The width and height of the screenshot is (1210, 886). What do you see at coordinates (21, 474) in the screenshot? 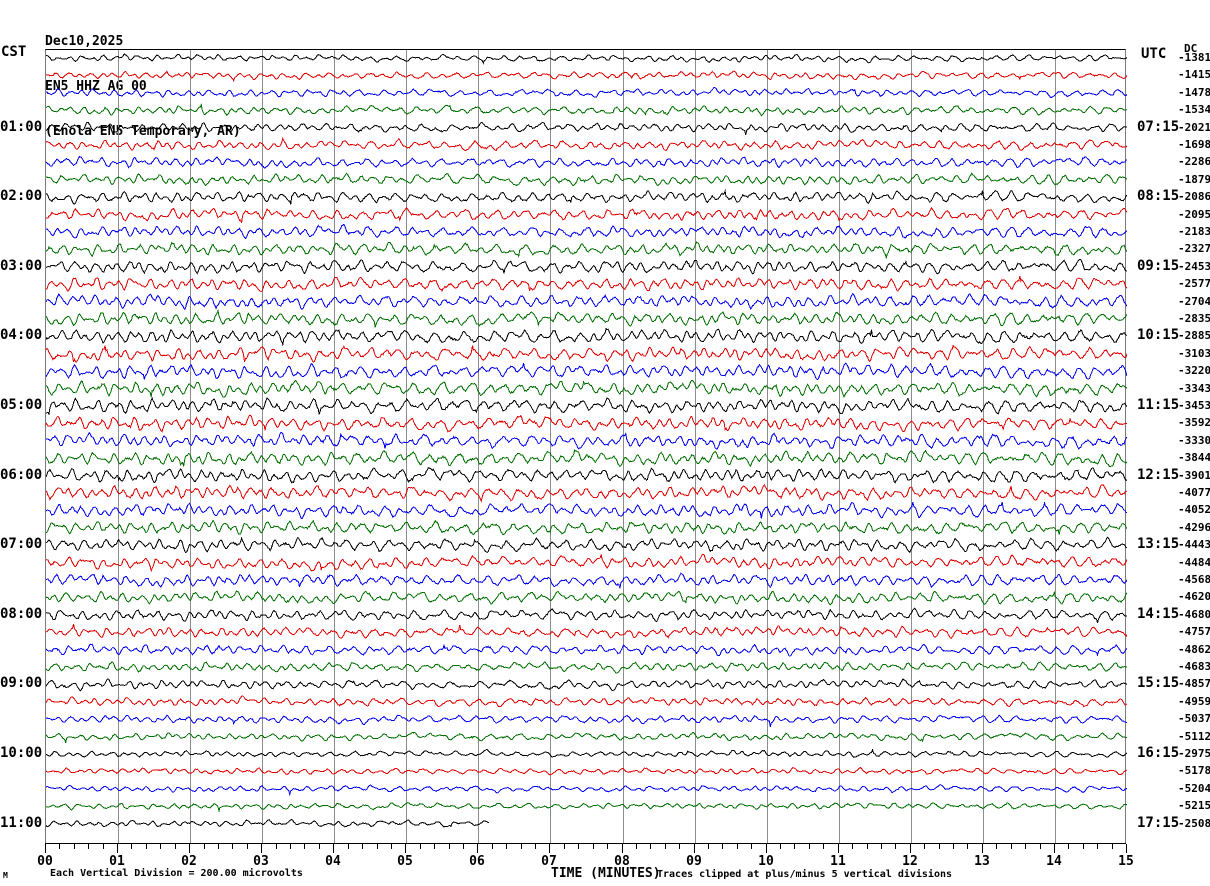
I see `cst-label-0600: 06:00` at bounding box center [21, 474].